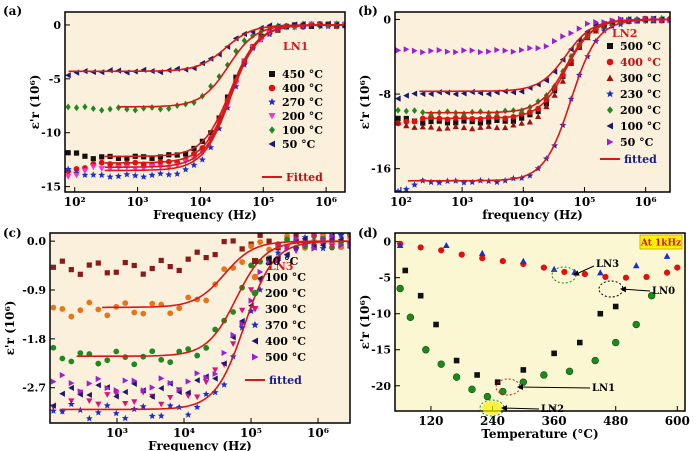  I want to click on y-axis-label: ε'r (10⁶), so click(365, 322).